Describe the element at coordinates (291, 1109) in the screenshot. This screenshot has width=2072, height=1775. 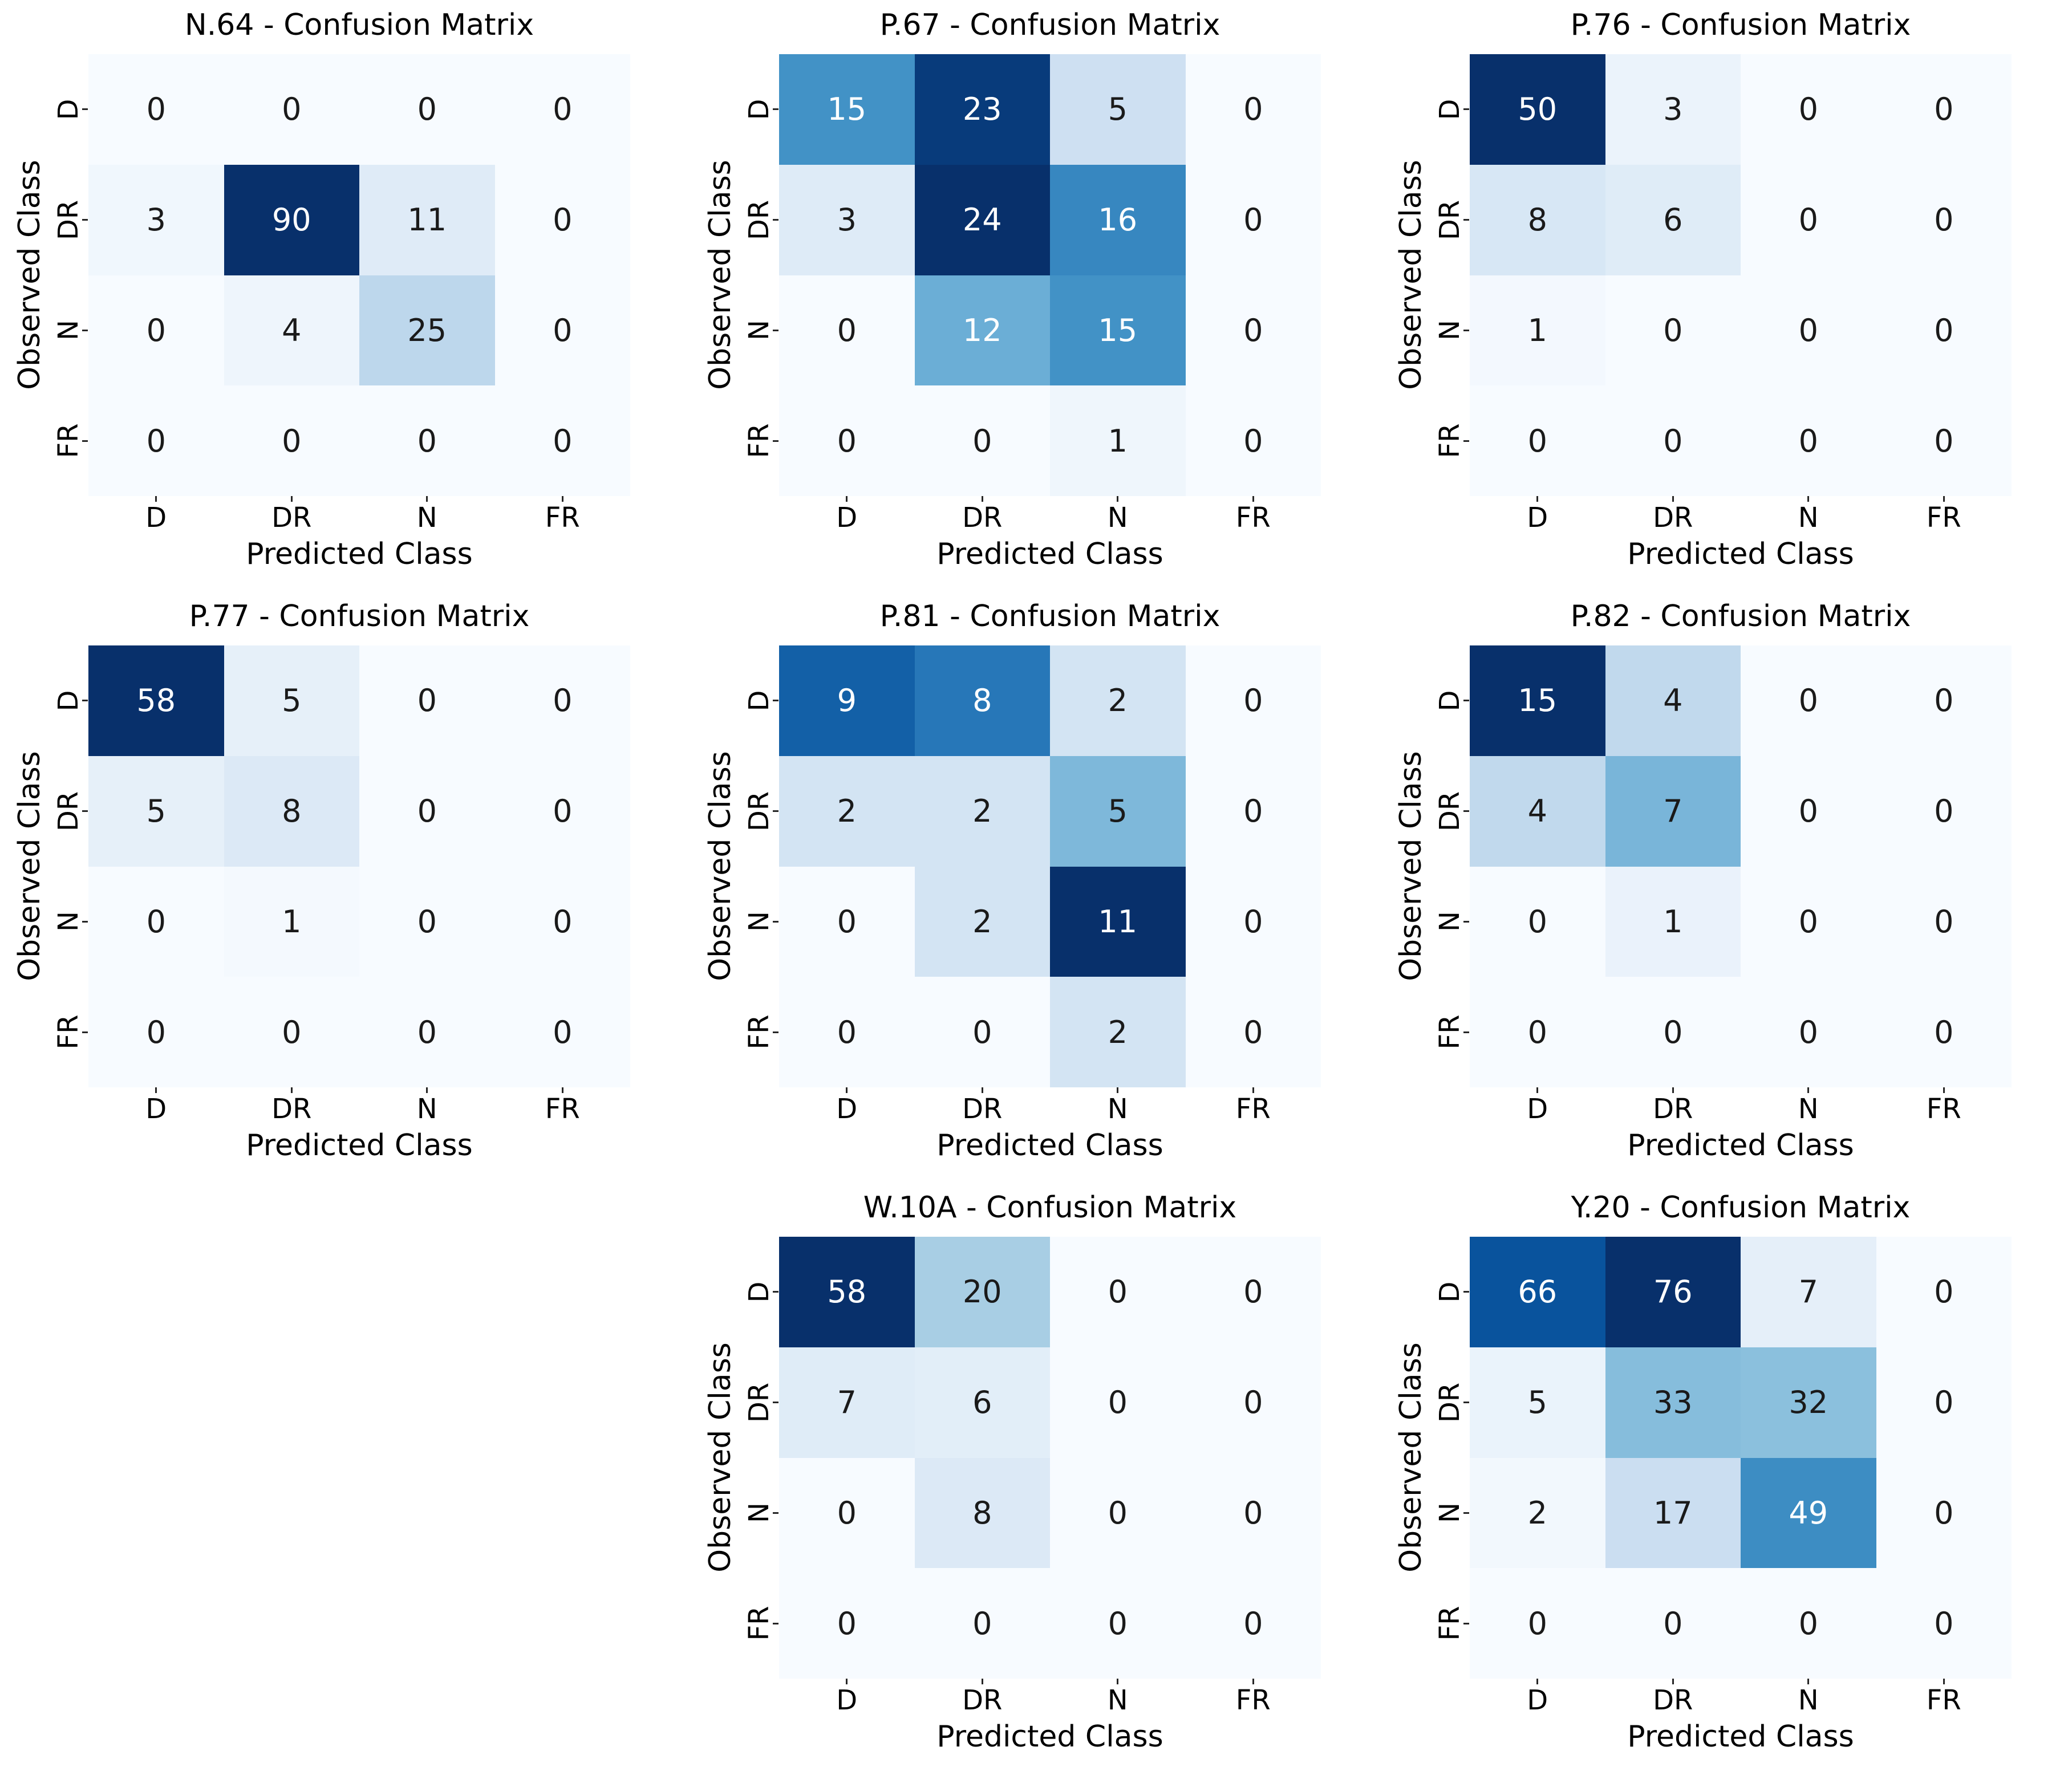
I see `x-tick-label: DR` at that location.